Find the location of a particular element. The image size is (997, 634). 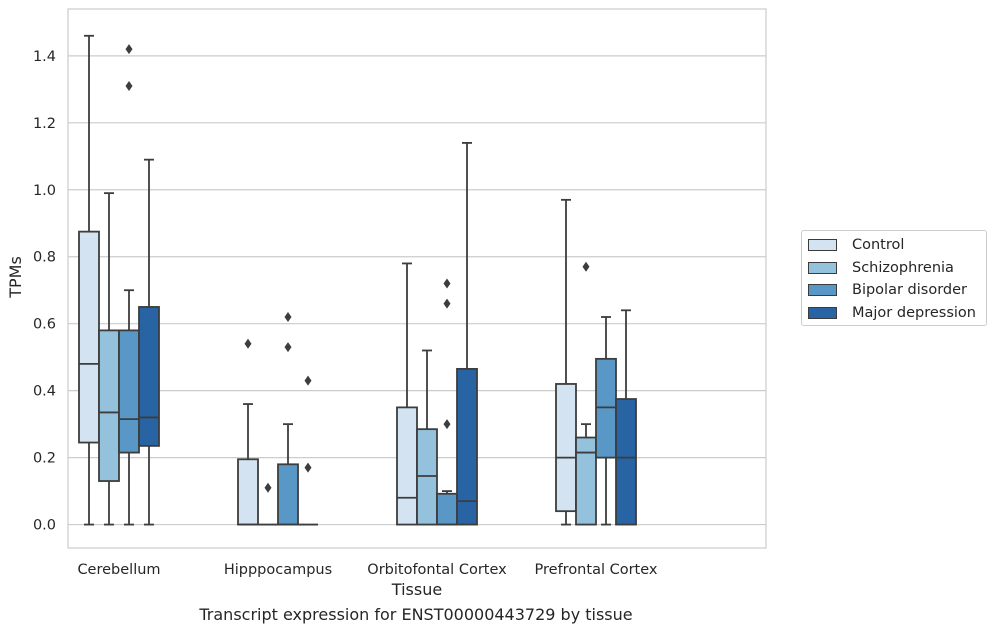

y-tick-label: 0.4 is located at coordinates (44, 392).